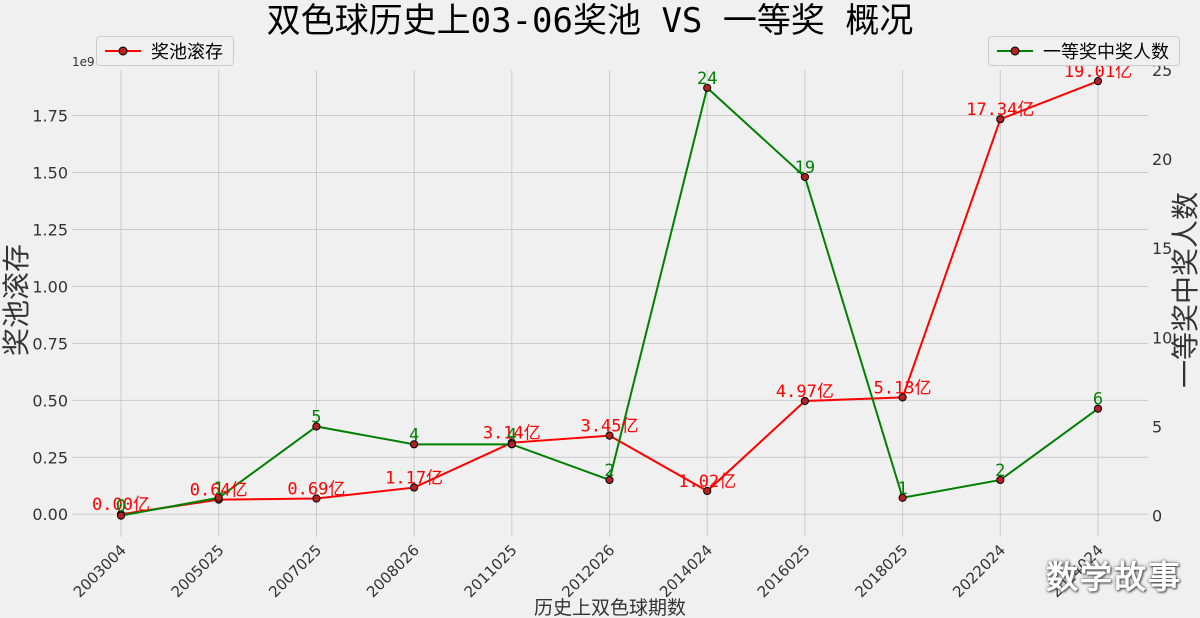 The height and width of the screenshot is (618, 1200). What do you see at coordinates (1157, 426) in the screenshot?
I see `right-tick-label: 5` at bounding box center [1157, 426].